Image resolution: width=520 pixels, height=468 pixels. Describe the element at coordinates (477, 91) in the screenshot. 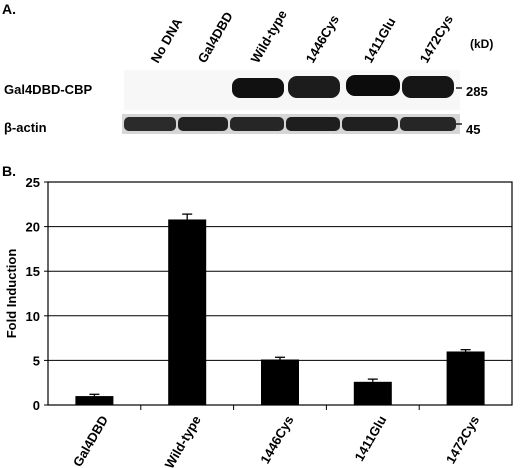

I see `marker-285: 285` at that location.